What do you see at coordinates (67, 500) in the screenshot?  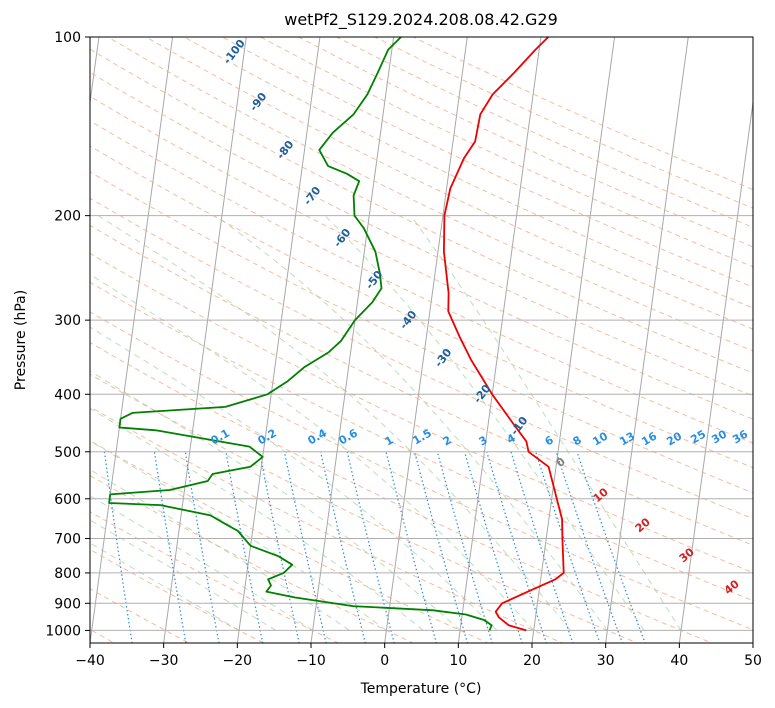 I see `y-tick-label: 600` at bounding box center [67, 500].